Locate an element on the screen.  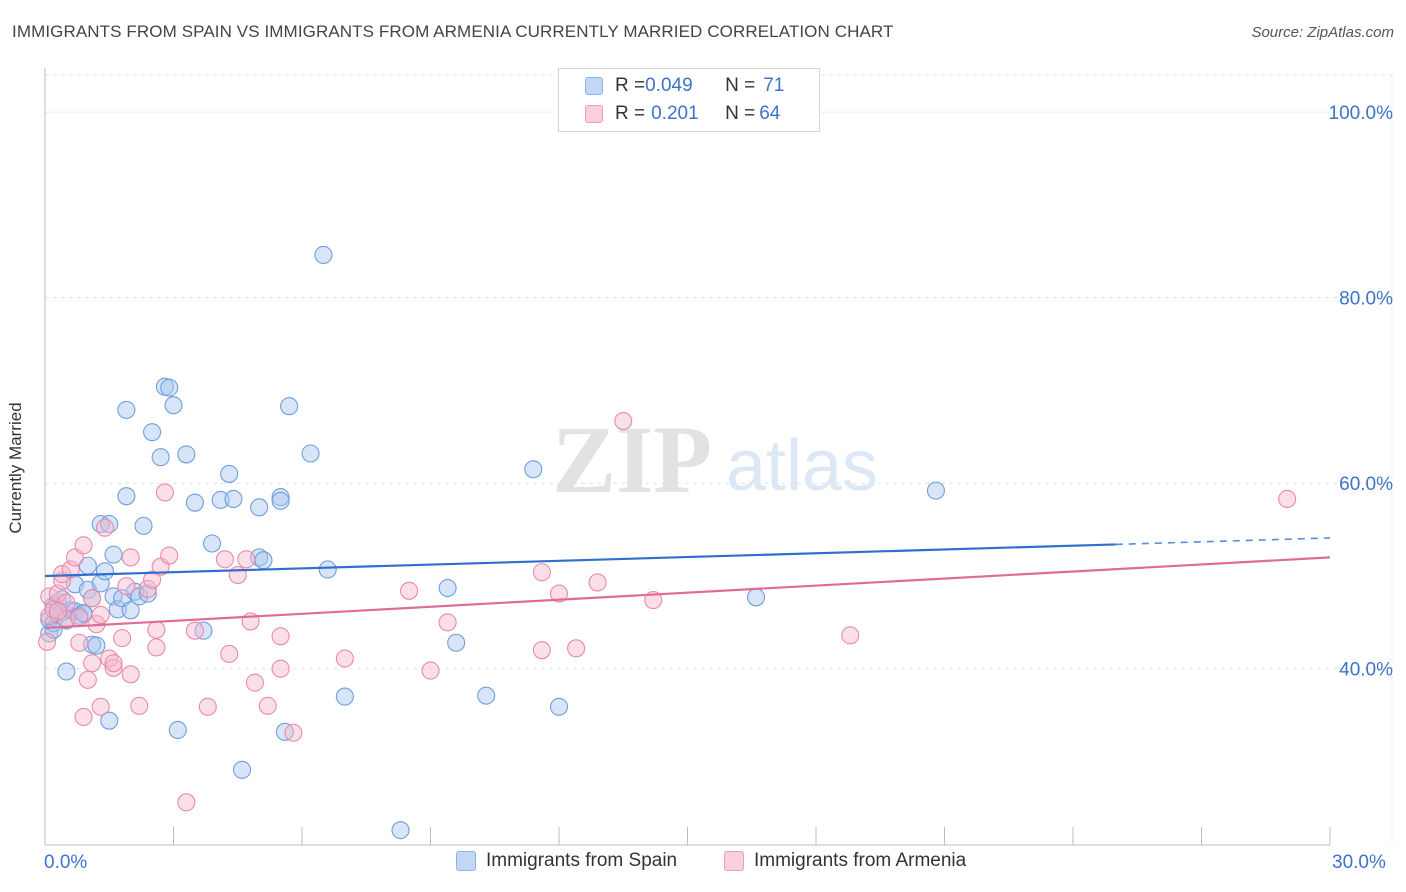
spain-trend-line is located at coordinates (580, 560).